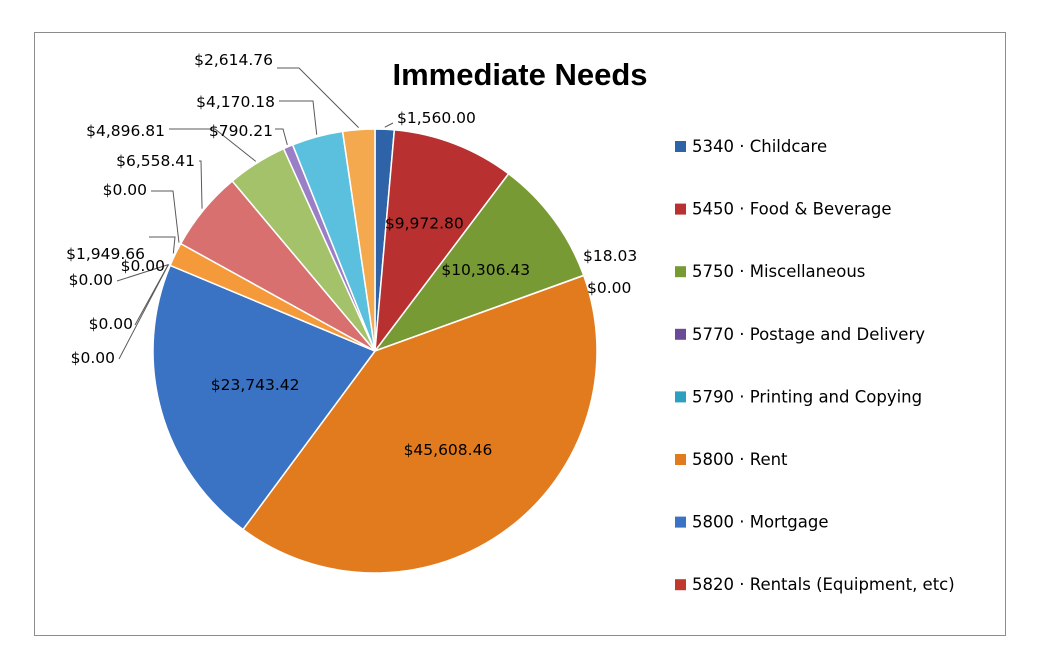 This screenshot has height=671, width=1045. Describe the element at coordinates (125, 131) in the screenshot. I see `data-label: $4,896.81` at that location.